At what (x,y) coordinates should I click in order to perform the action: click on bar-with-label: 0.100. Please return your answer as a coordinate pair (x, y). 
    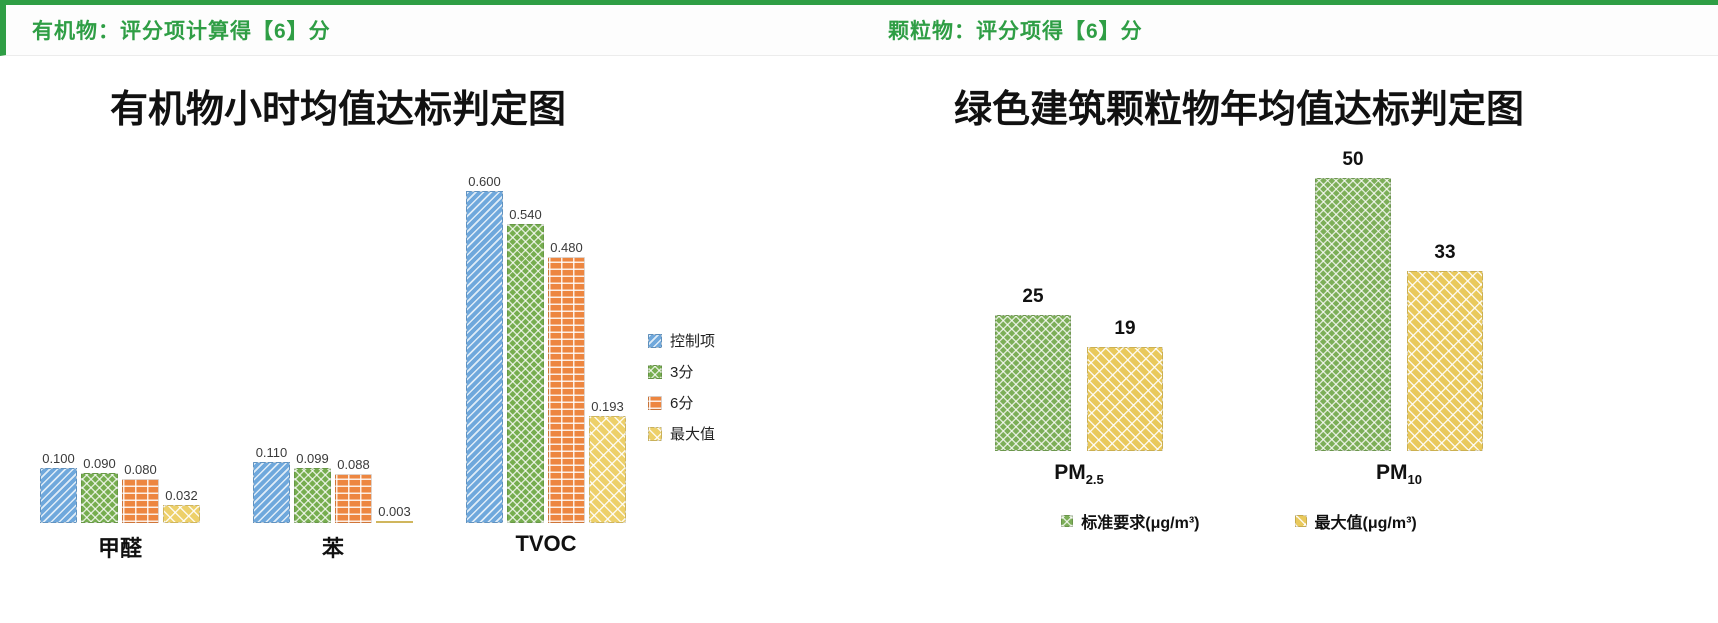
    Looking at the image, I should click on (58, 487).